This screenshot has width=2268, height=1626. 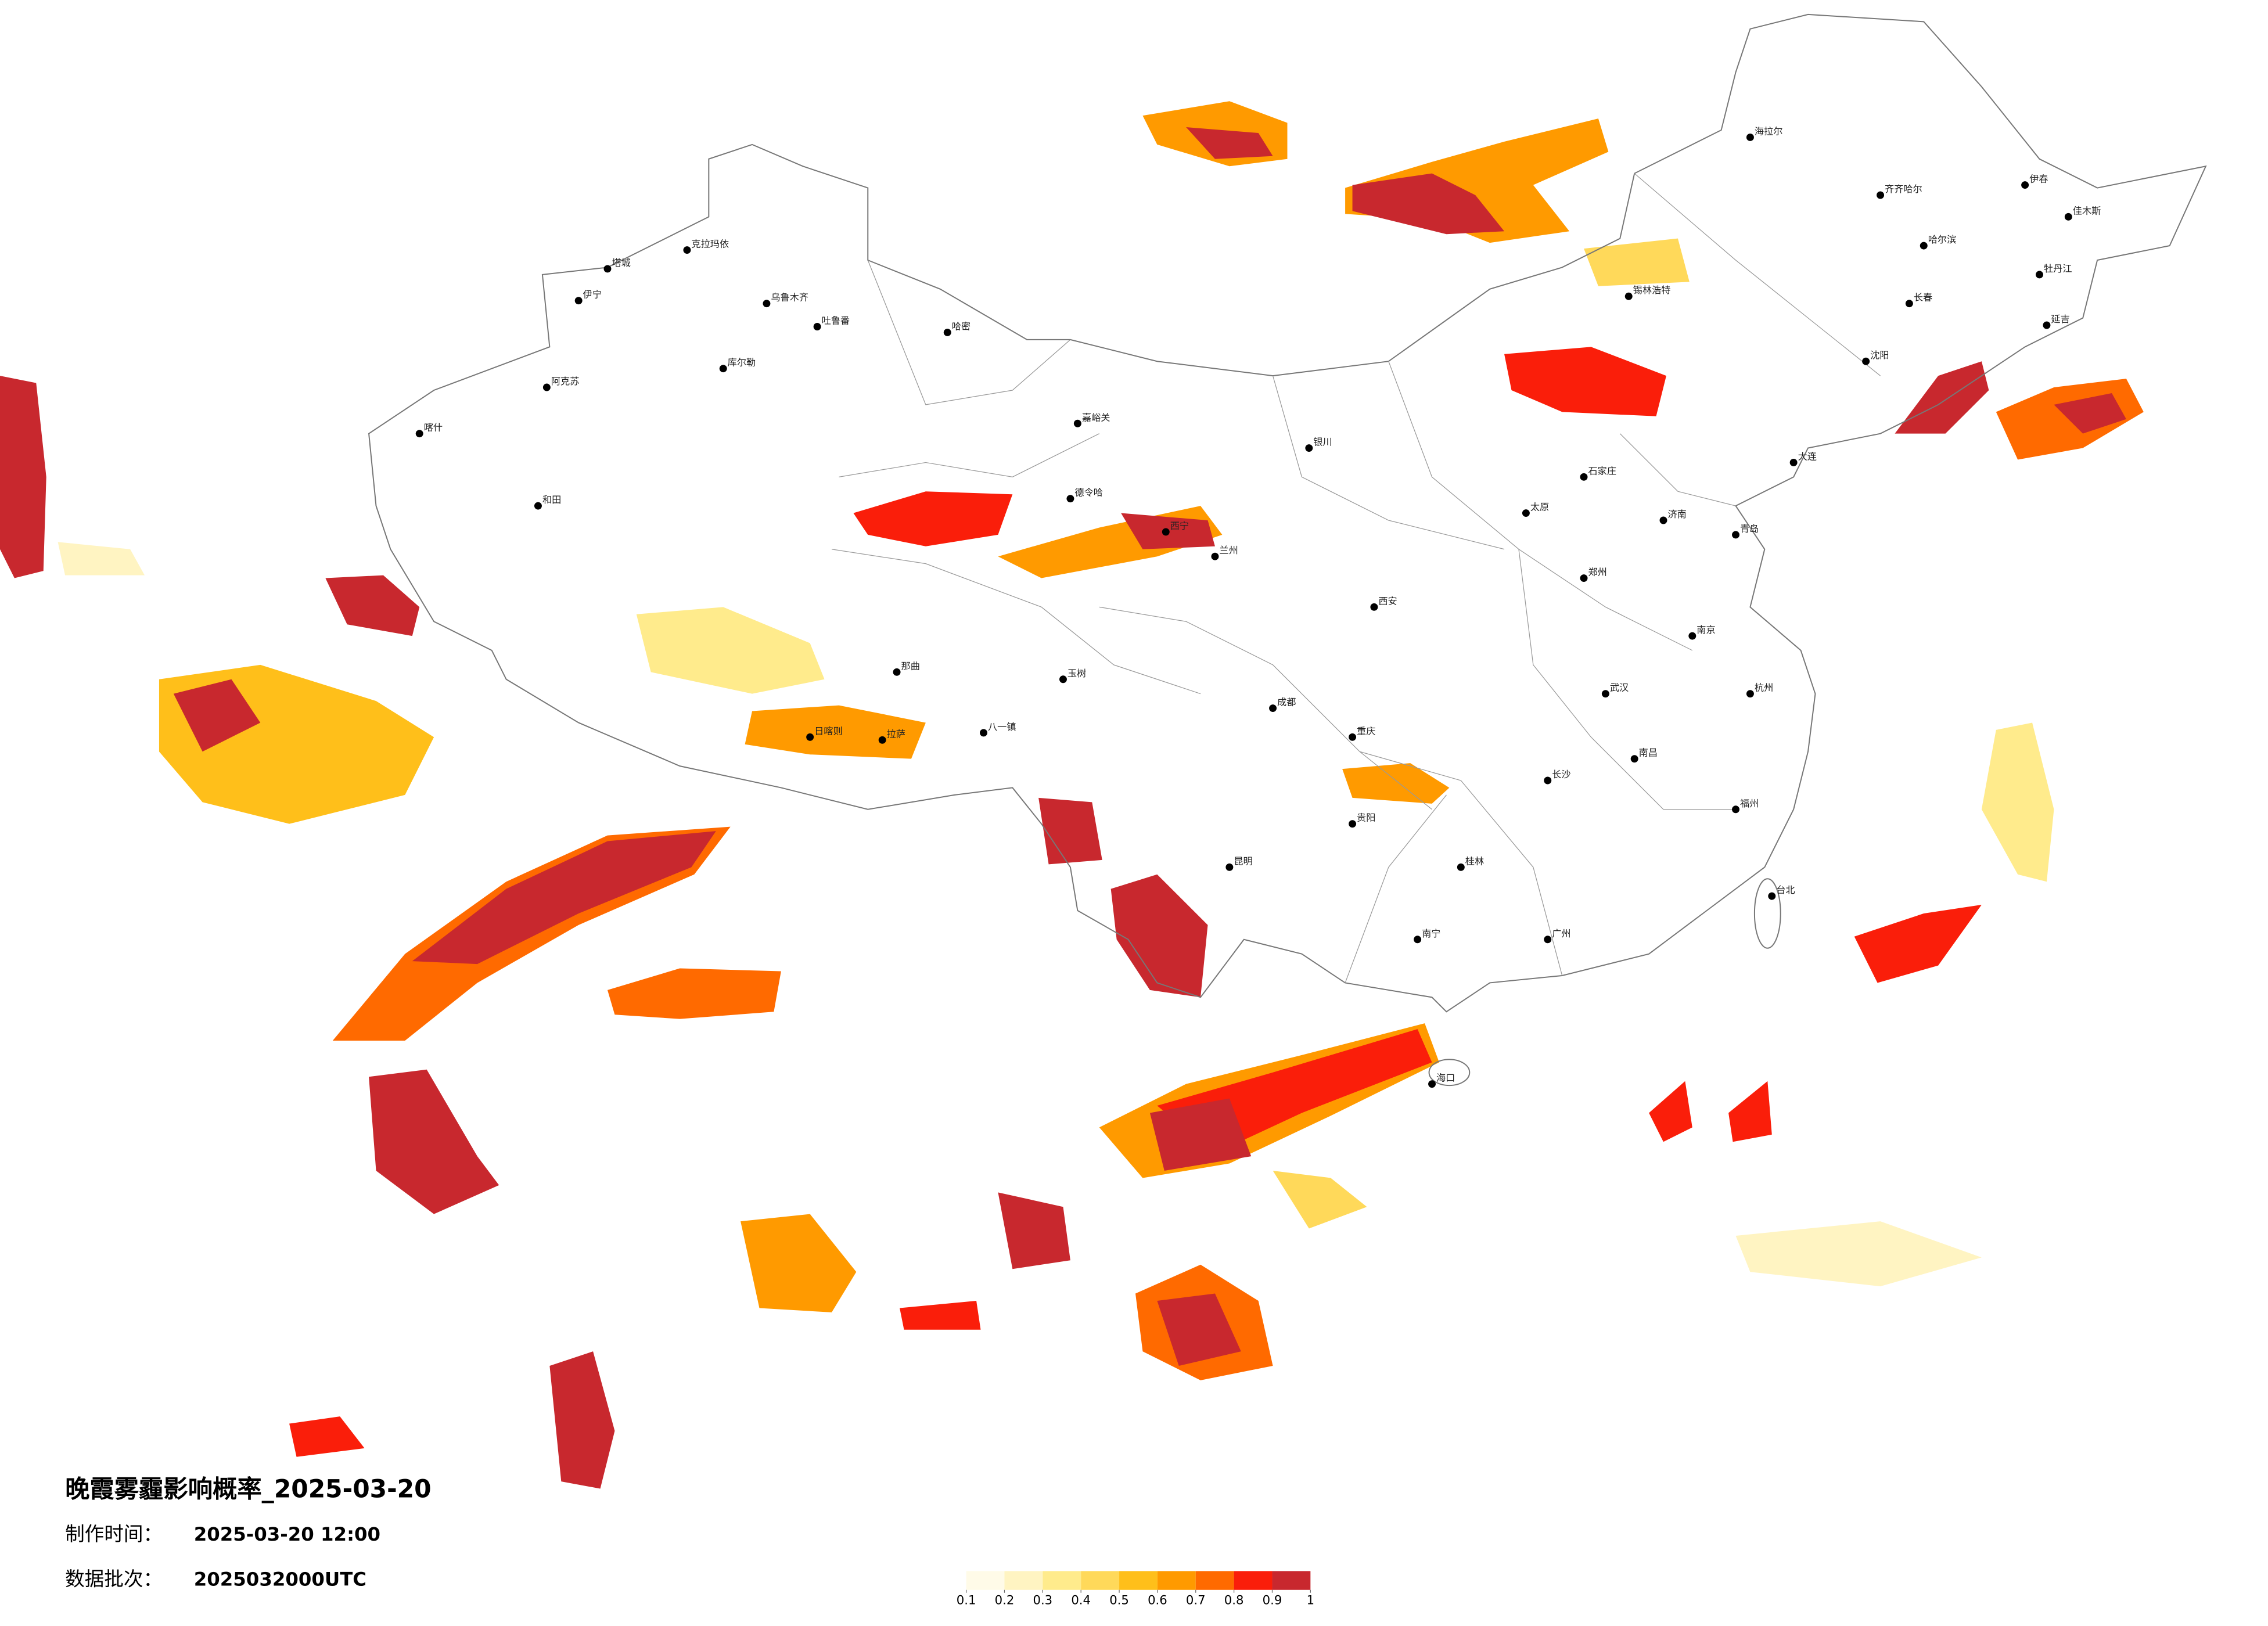 I want to click on city-label: 西宁, so click(x=1179, y=525).